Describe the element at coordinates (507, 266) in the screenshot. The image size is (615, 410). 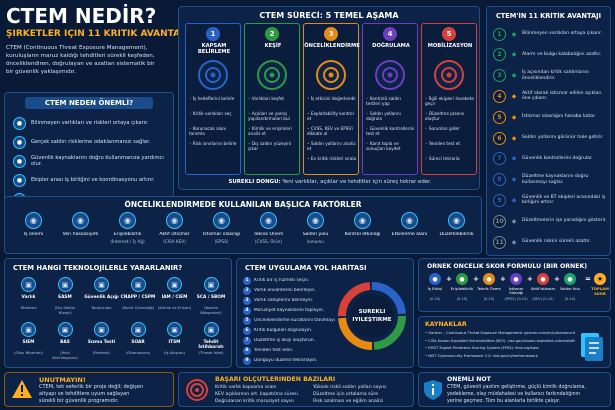
I see `formula-title: ÖRNEK ÖNCELİK SKOR FORMÜLÜ (BİR ÖRNEK)` at that location.